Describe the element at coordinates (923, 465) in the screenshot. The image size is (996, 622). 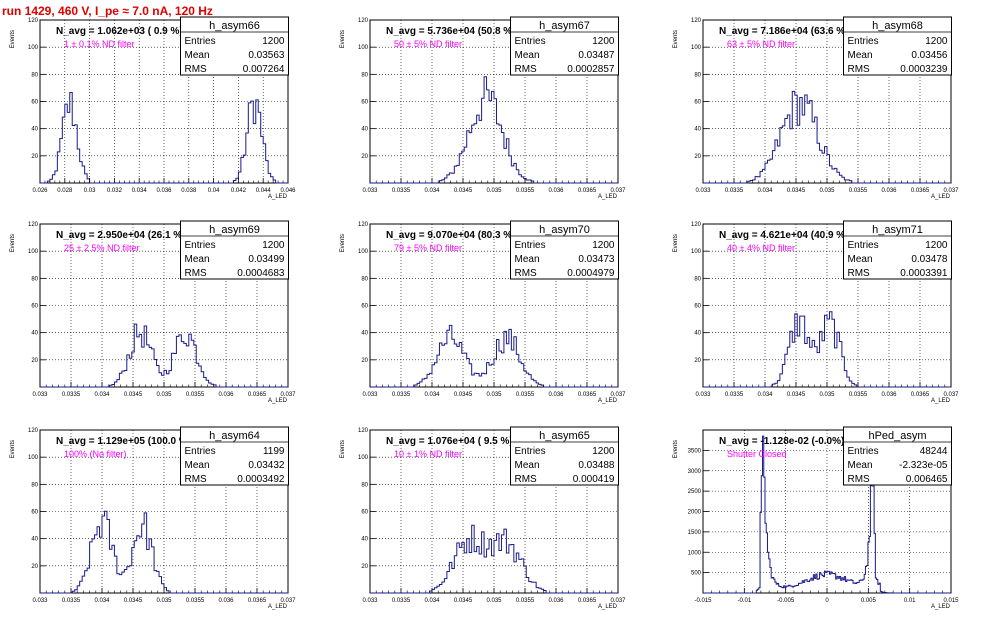
I see `stats-value-mean: -2.323e-05` at that location.